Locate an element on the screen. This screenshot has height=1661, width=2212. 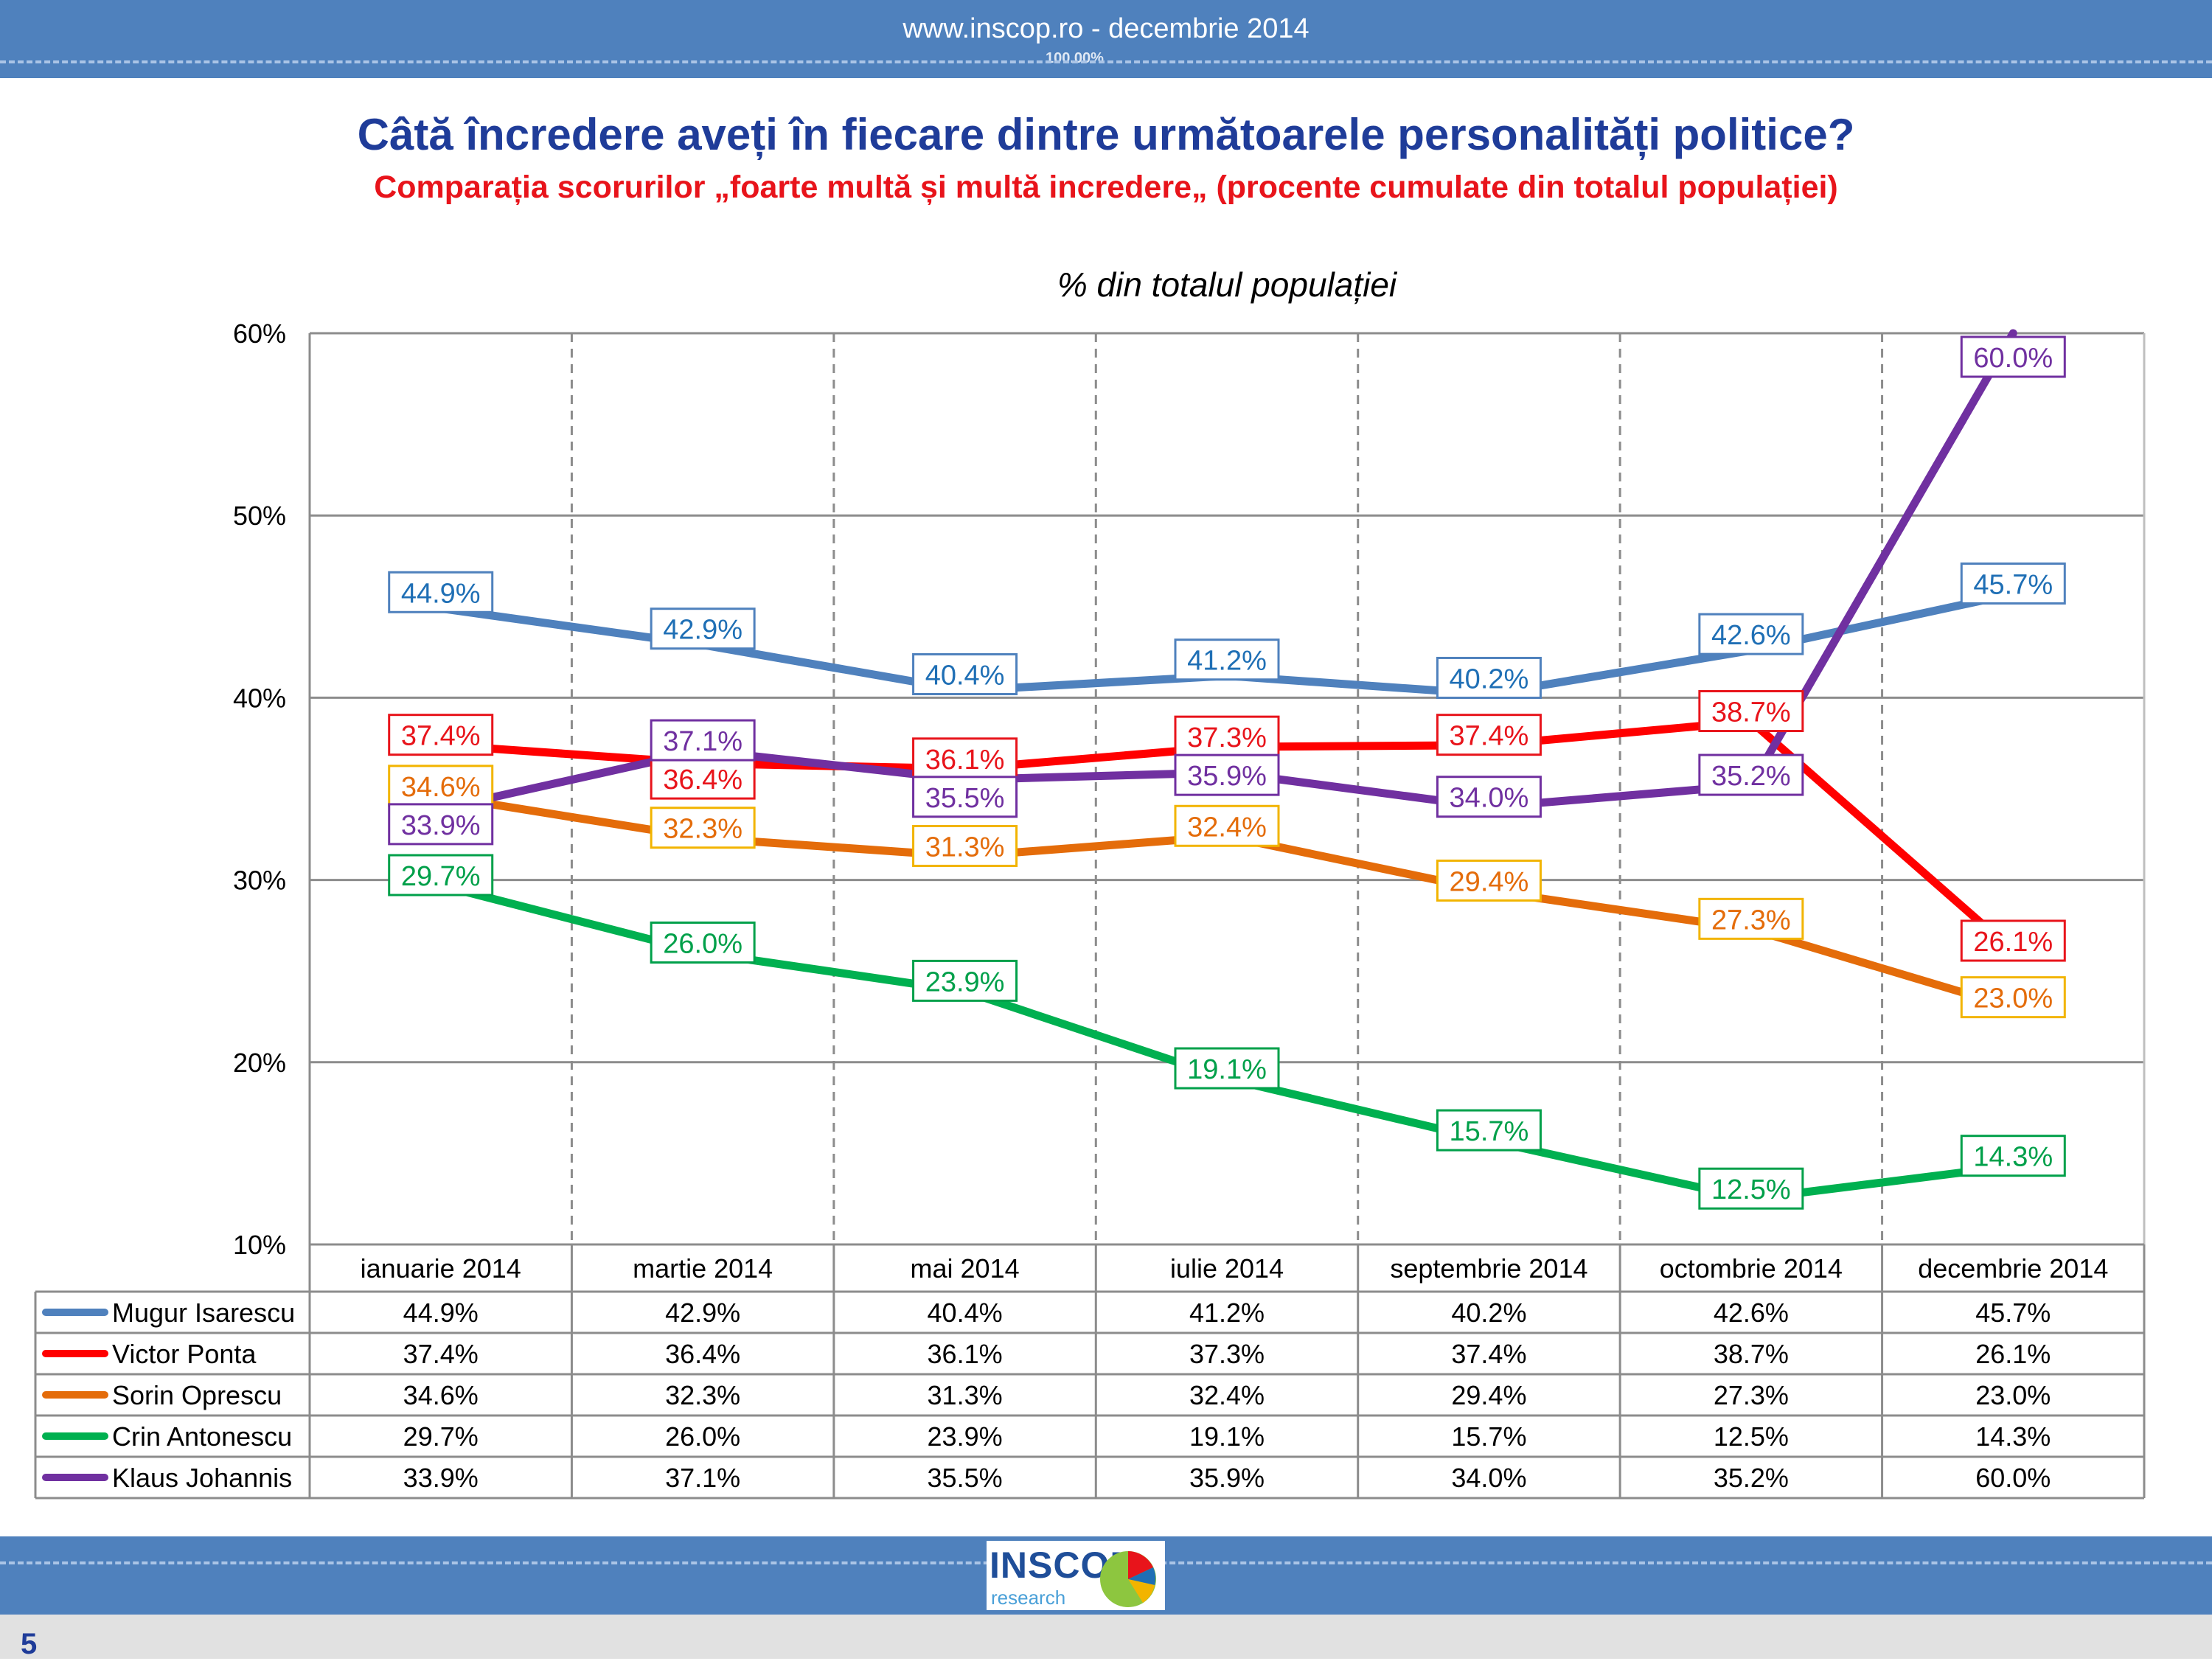
page-number: 5 is located at coordinates (29, 1644).